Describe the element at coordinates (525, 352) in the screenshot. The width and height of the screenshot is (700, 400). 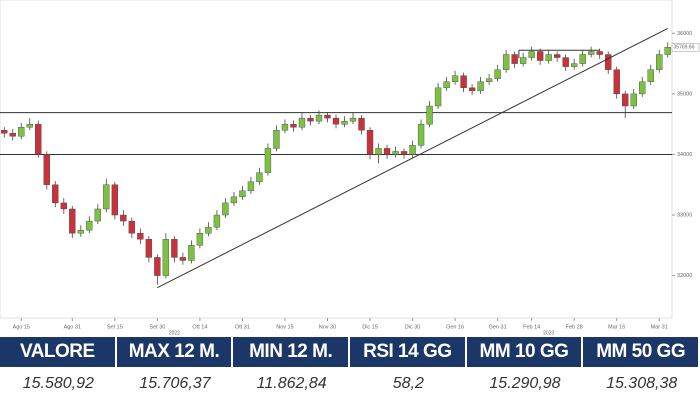
I see `table-header: MM 10 GG` at that location.